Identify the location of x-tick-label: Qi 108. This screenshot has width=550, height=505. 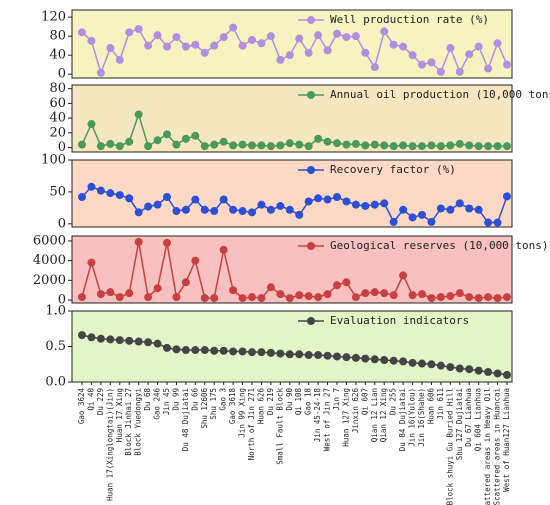
(298, 402).